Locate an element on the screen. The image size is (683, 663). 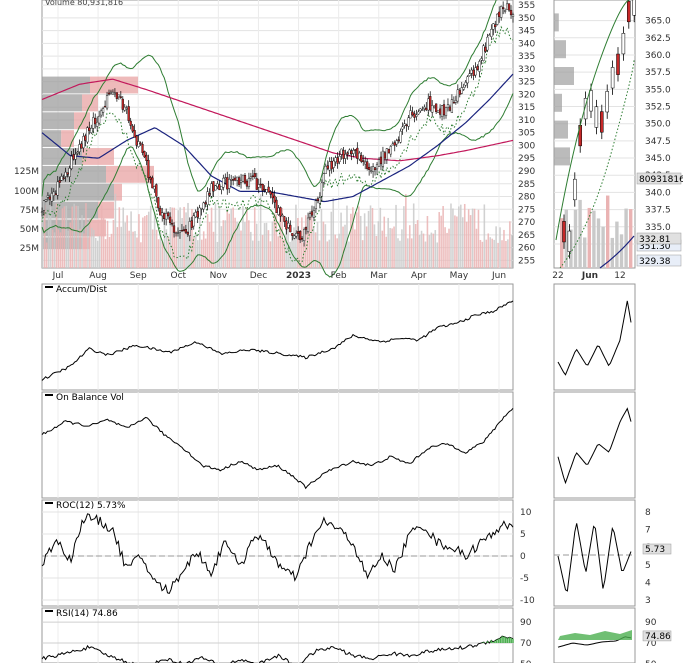
rsi-tick-label: 50 is located at coordinates (526, 661).